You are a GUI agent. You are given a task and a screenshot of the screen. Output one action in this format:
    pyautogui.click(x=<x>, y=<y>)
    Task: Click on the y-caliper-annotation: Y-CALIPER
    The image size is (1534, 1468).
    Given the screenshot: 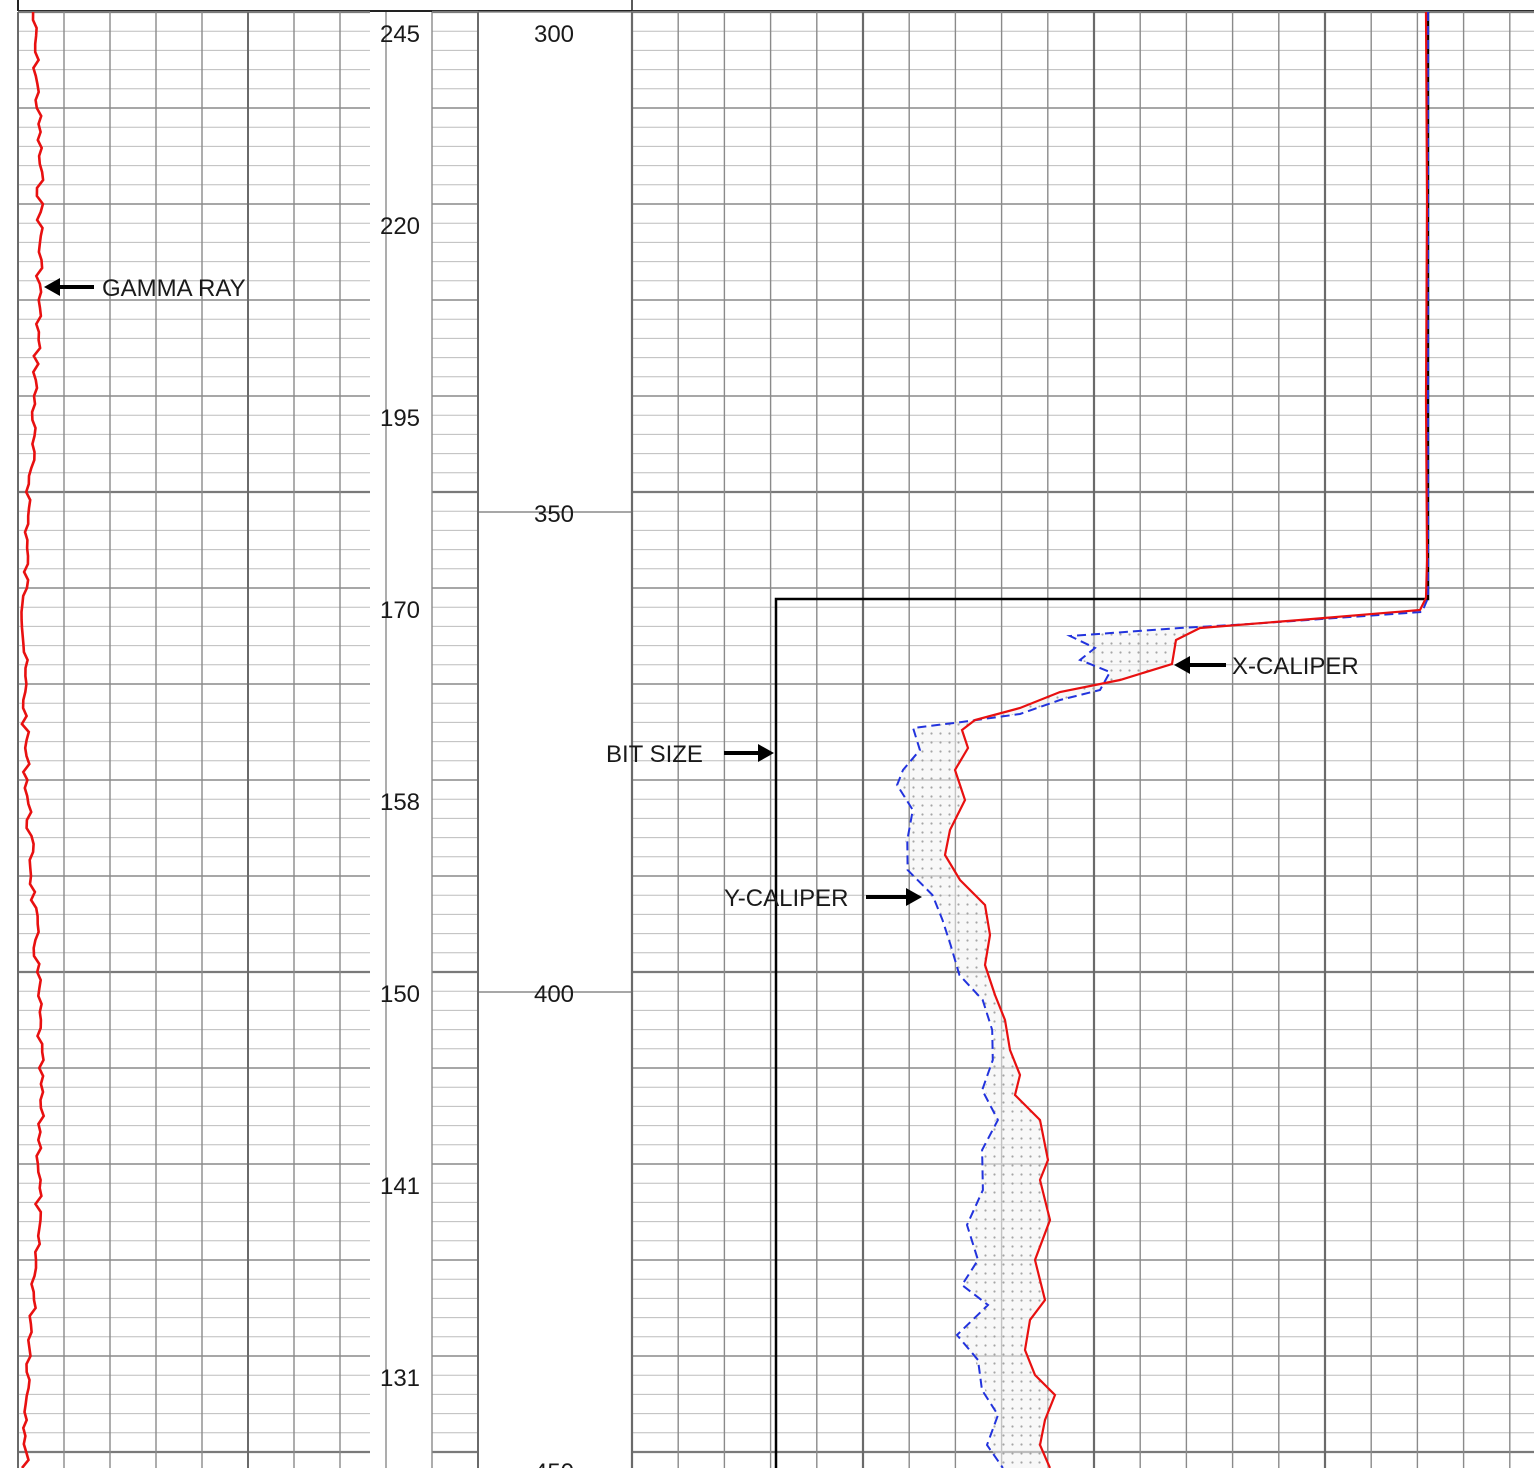 What is the action you would take?
    pyautogui.click(x=823, y=898)
    